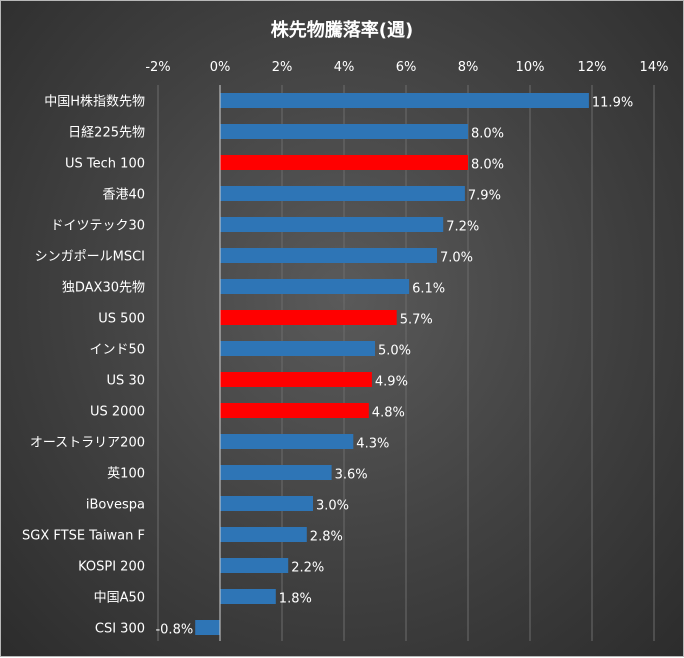 The image size is (684, 658). Describe the element at coordinates (592, 67) in the screenshot. I see `x-tick-label: 12%` at that location.